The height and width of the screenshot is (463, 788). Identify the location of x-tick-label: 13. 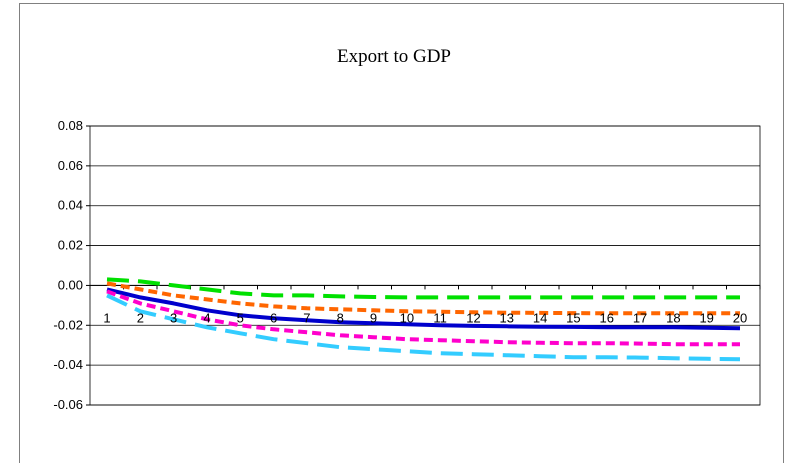
(507, 317).